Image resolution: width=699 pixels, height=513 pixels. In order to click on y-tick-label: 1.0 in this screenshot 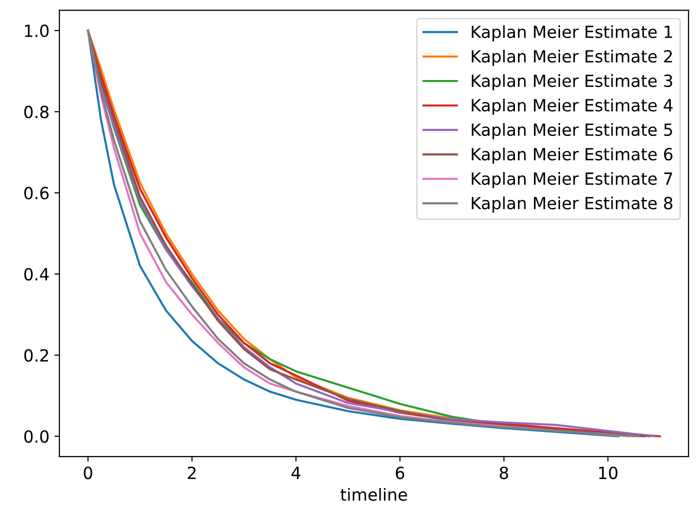, I will do `click(37, 31)`.